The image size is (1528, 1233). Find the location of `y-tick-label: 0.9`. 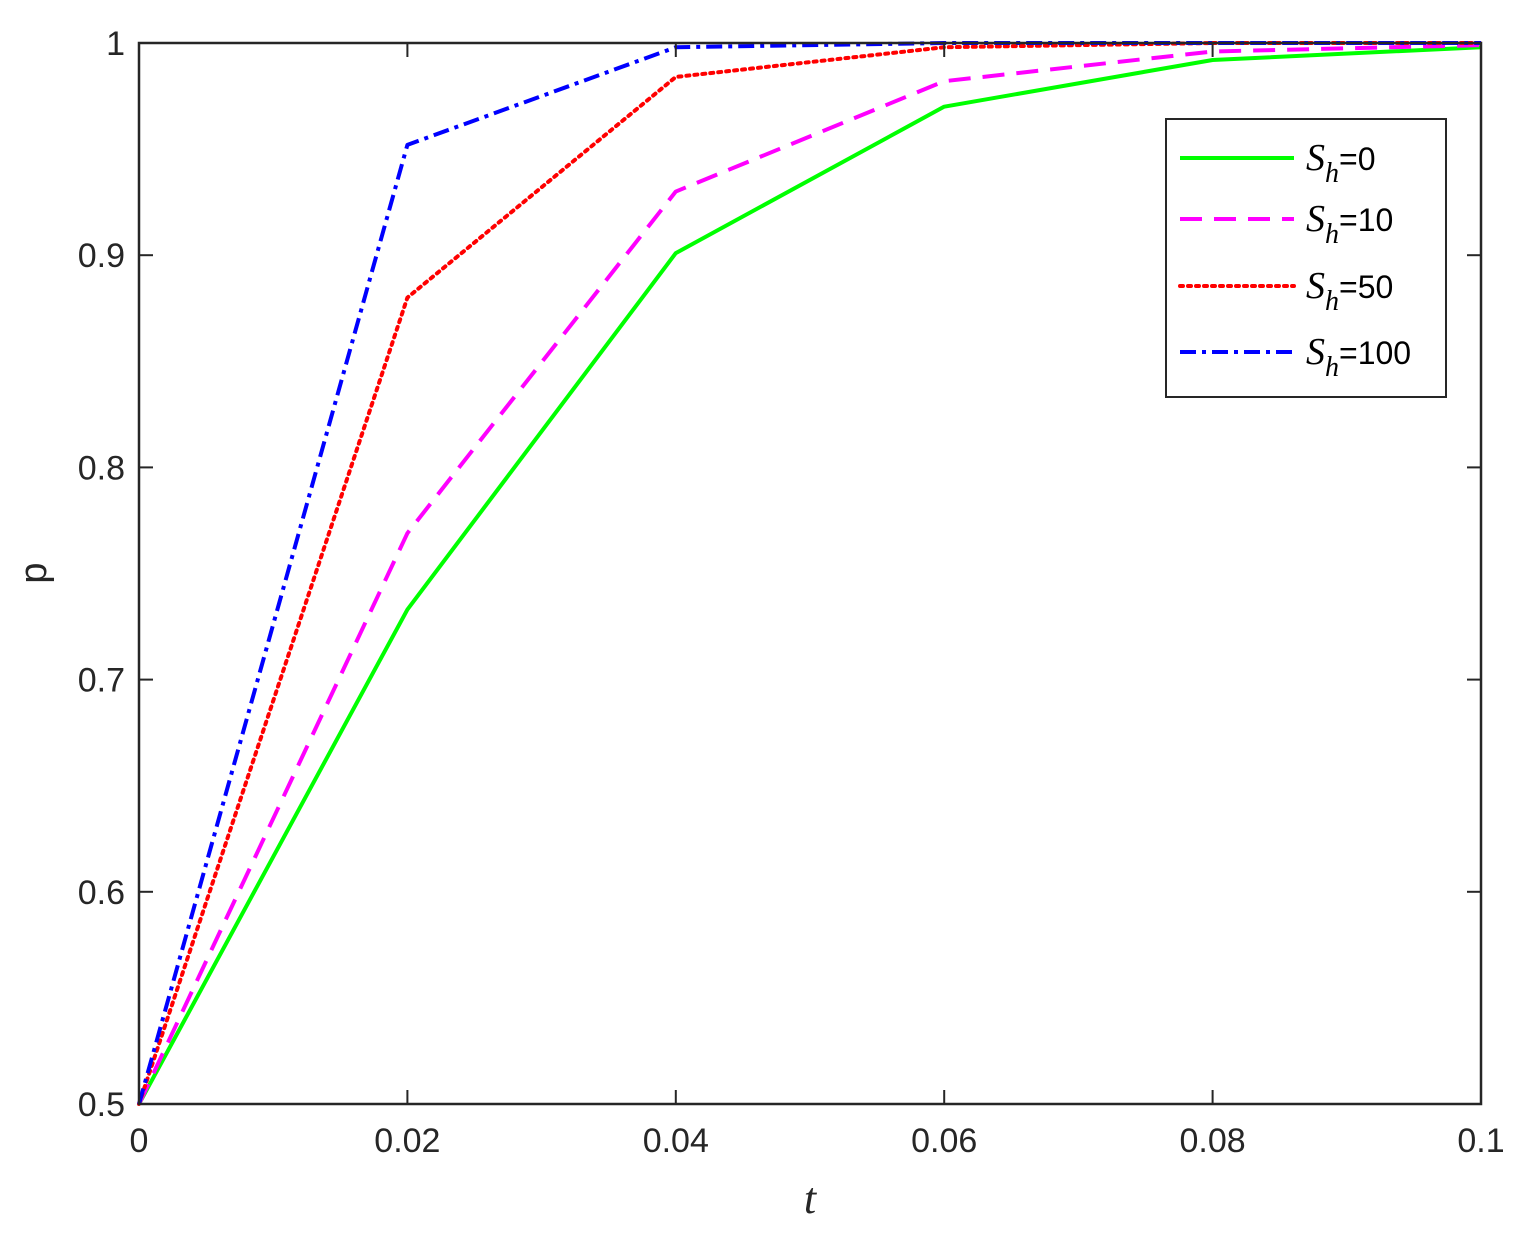

y-tick-label: 0.9 is located at coordinates (101, 256).